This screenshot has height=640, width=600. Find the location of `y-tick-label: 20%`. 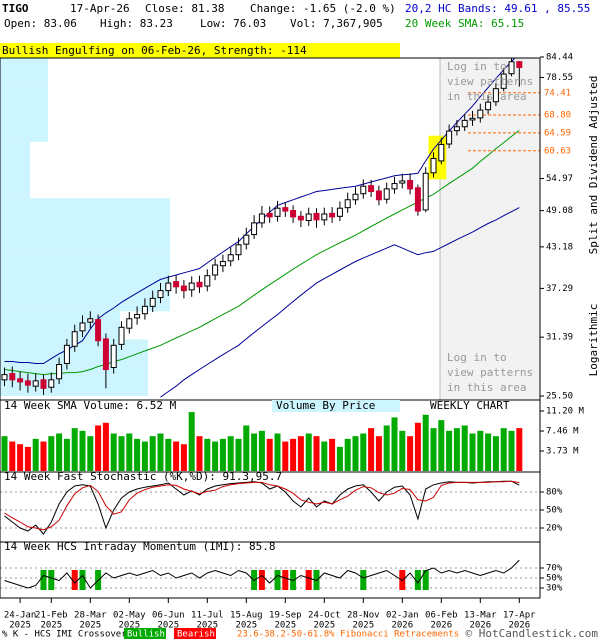

y-tick-label: 20% is located at coordinates (554, 529).